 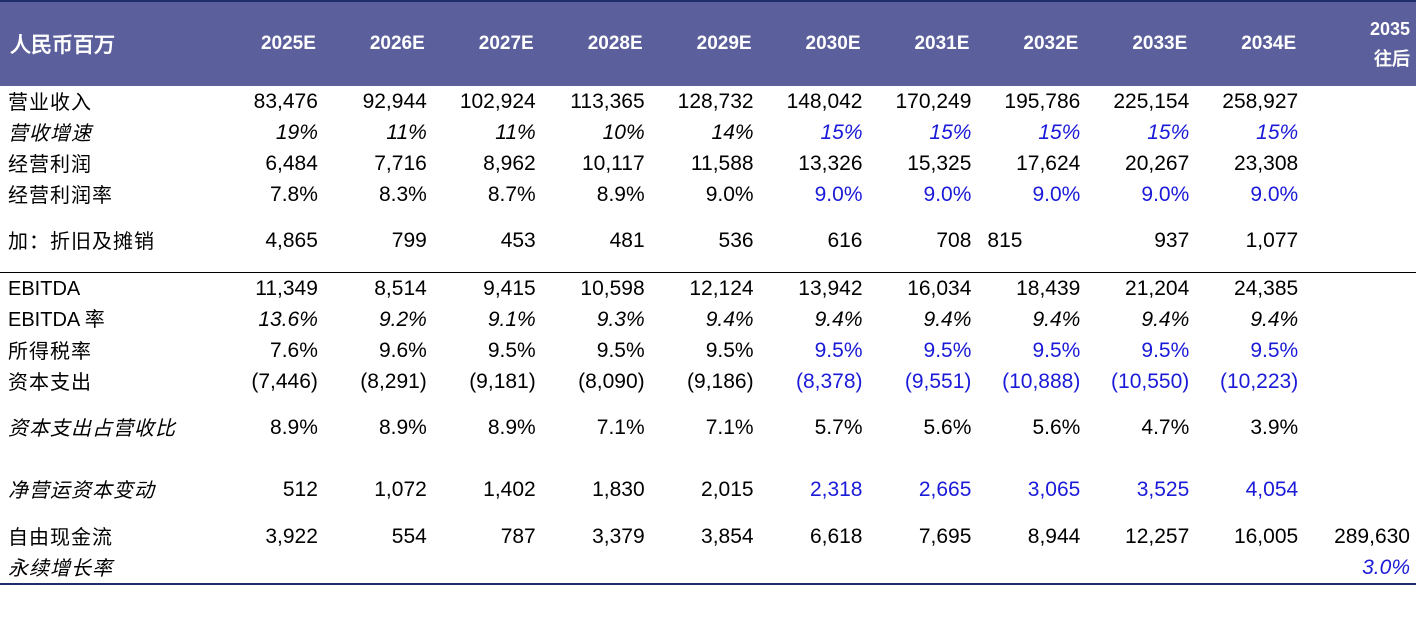 I want to click on table-cell: 3,854, so click(x=727, y=536).